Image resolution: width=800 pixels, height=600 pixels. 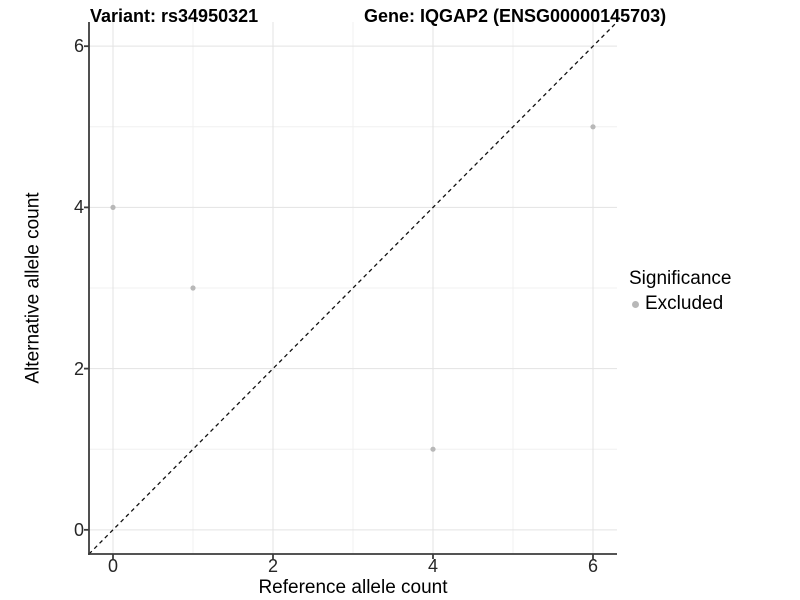 What do you see at coordinates (680, 278) in the screenshot?
I see `legend-title: Significance` at bounding box center [680, 278].